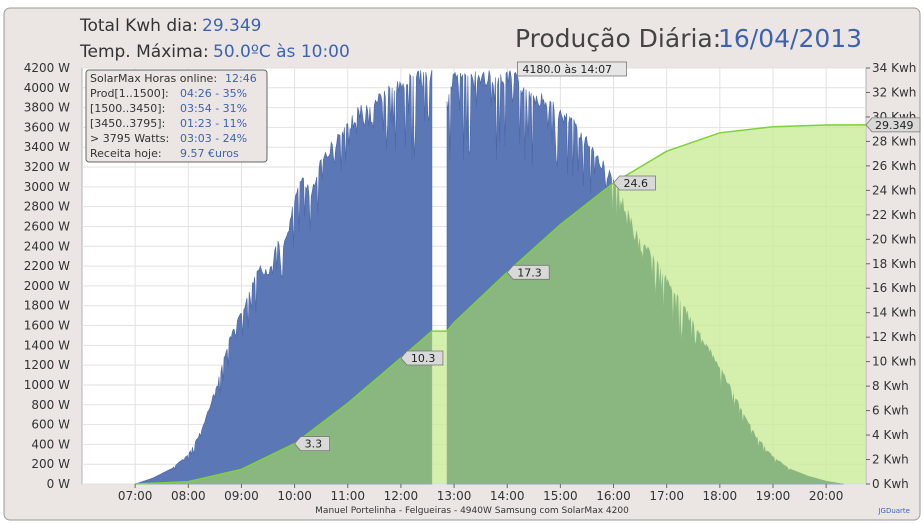  I want to click on stats-row-label: > 3795 Watts:, so click(129, 138).